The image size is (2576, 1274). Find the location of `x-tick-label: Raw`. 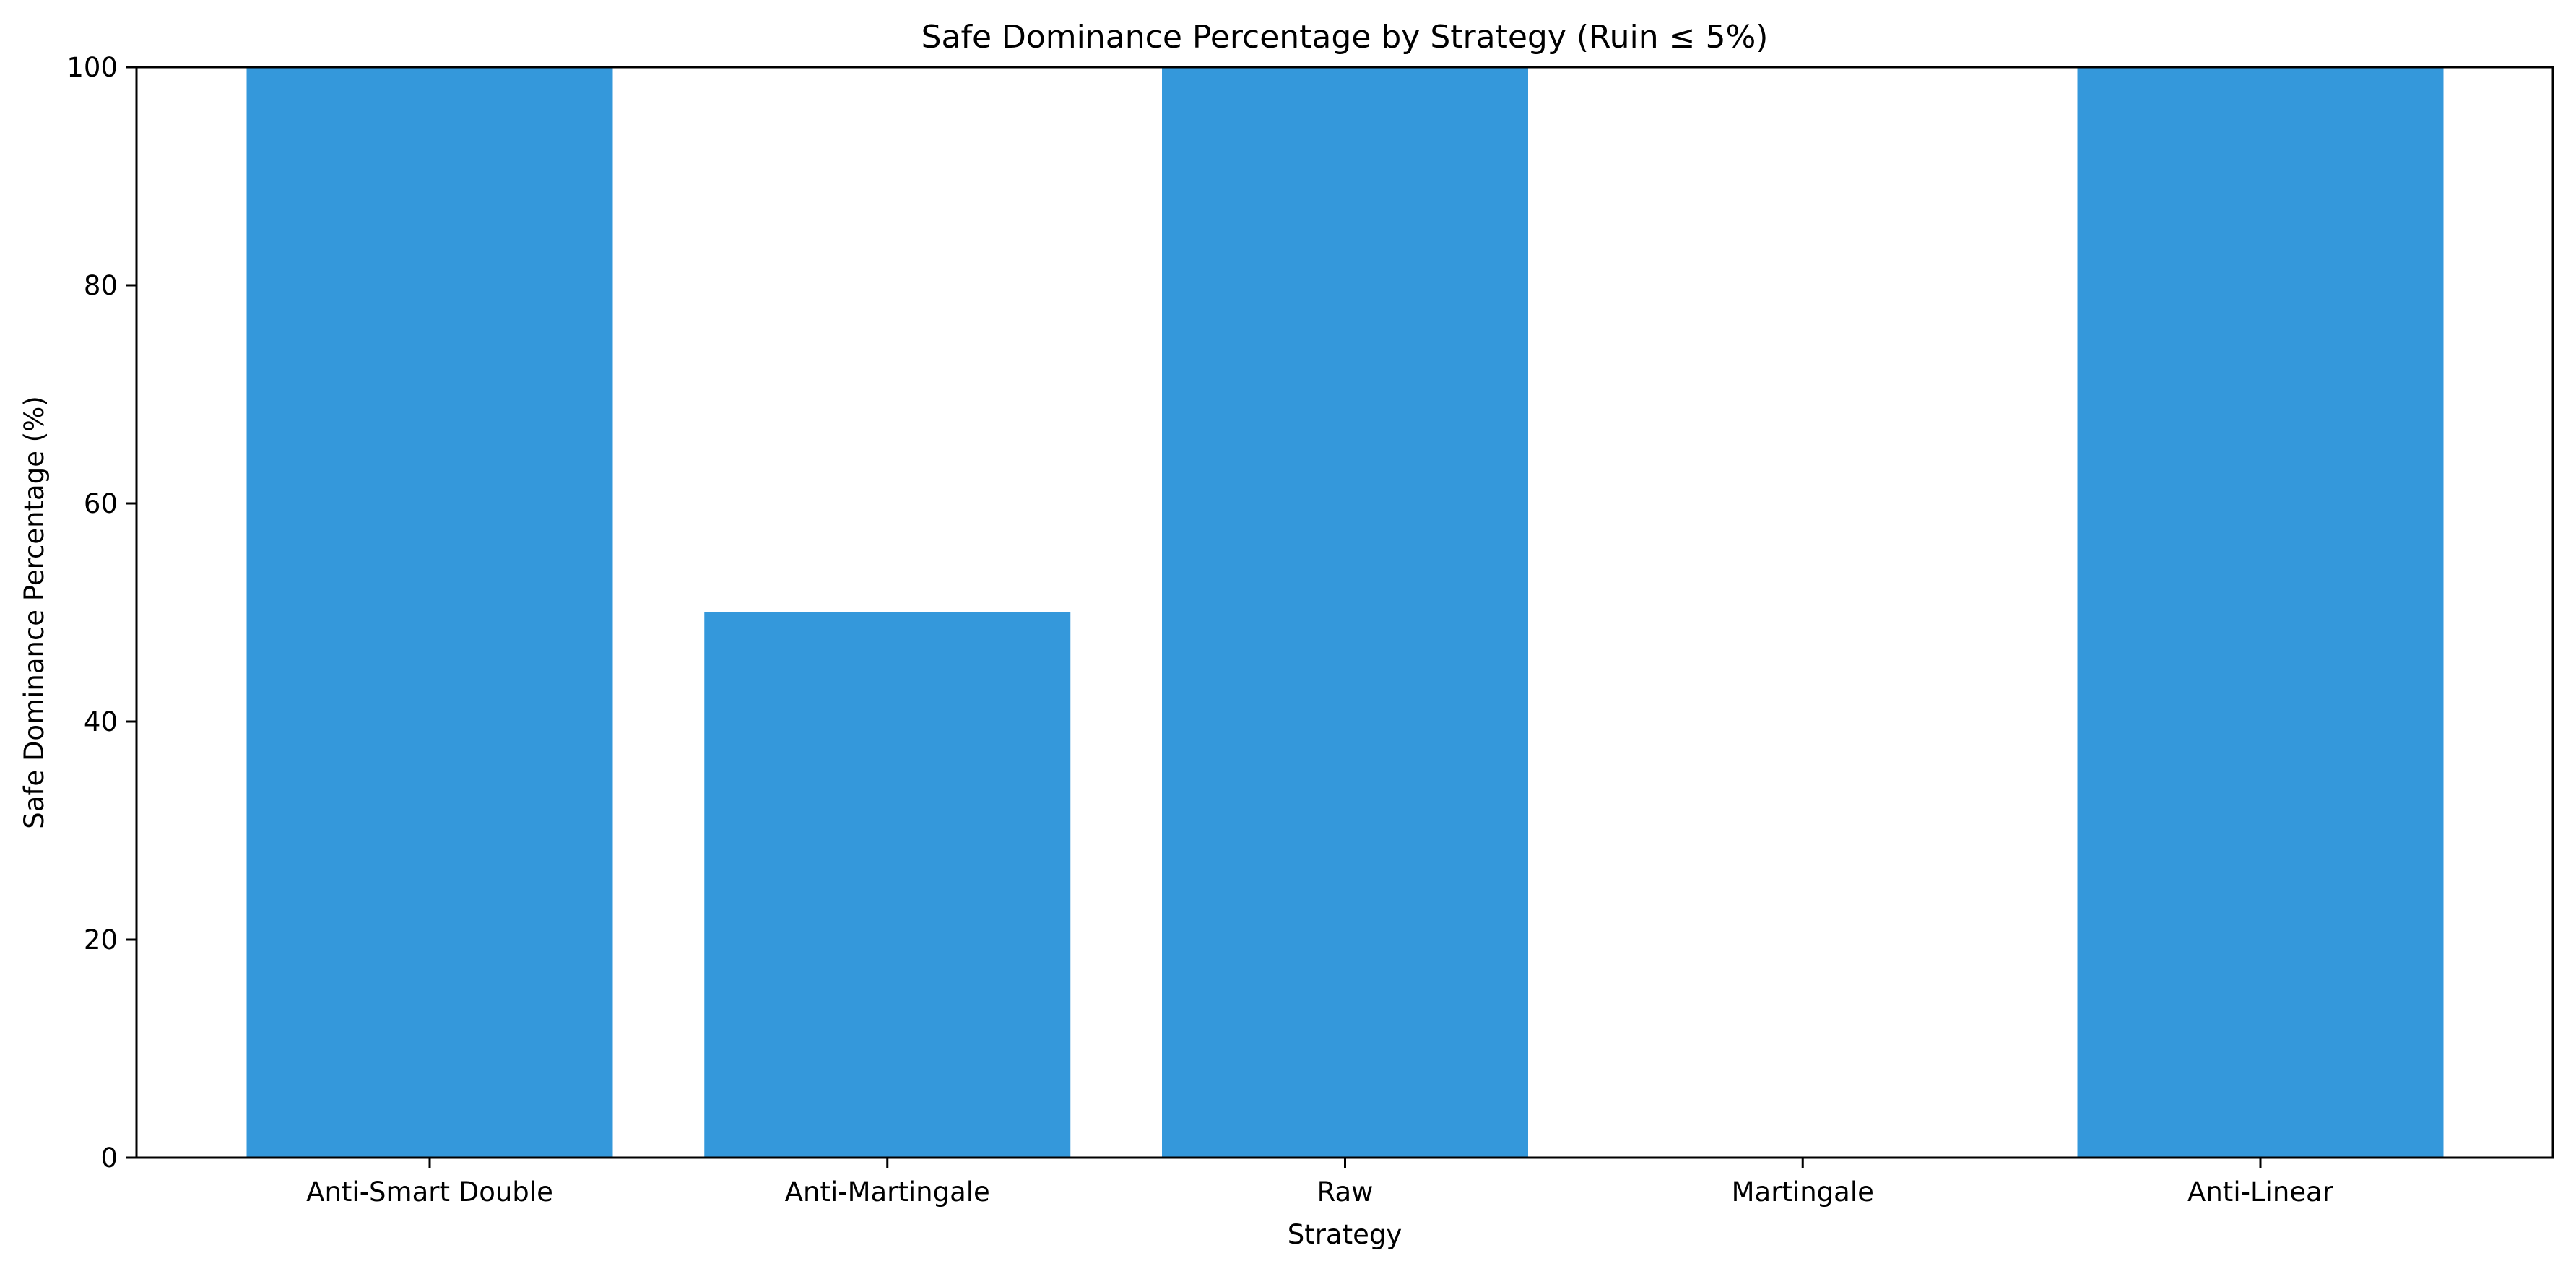

x-tick-label: Raw is located at coordinates (1345, 1192).